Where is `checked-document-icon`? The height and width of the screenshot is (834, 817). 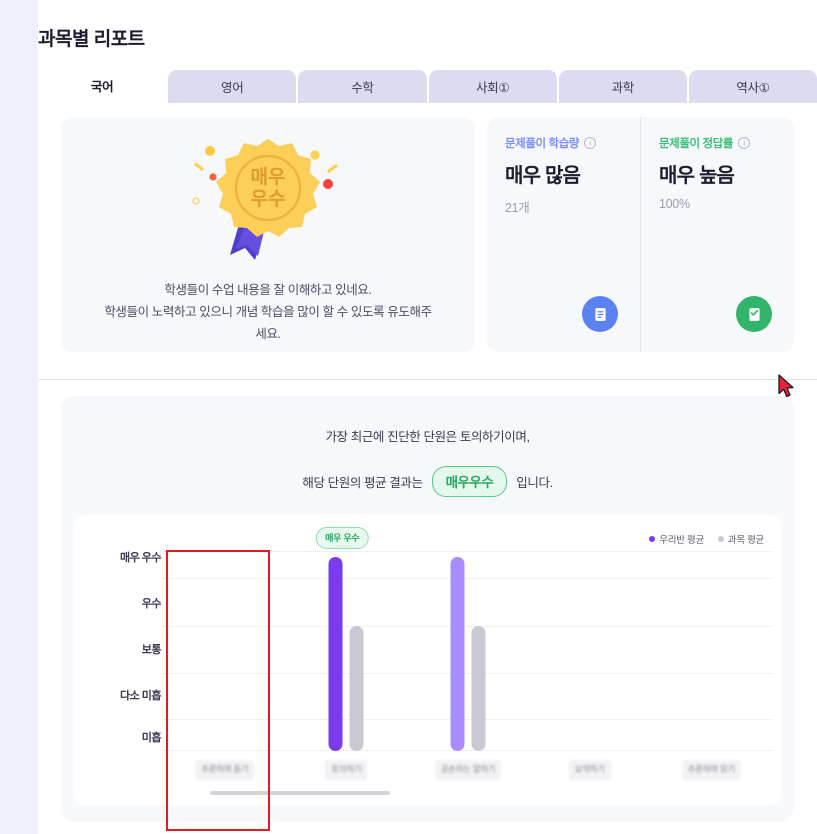
checked-document-icon is located at coordinates (754, 314).